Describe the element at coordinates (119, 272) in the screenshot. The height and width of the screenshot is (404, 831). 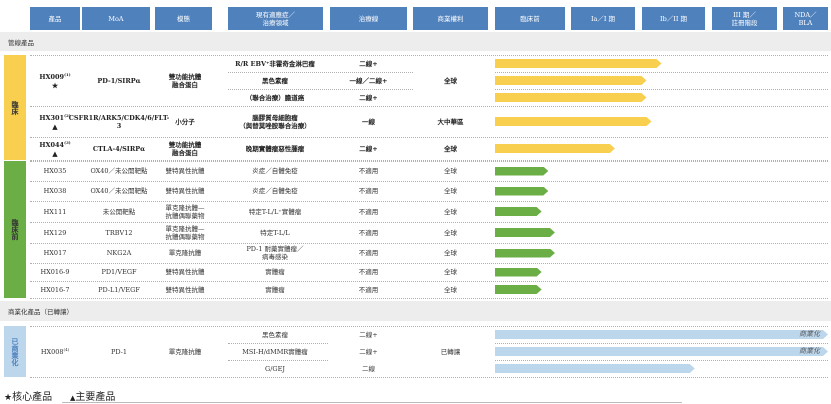
I see `moa-cell: PD1/VEGF` at that location.